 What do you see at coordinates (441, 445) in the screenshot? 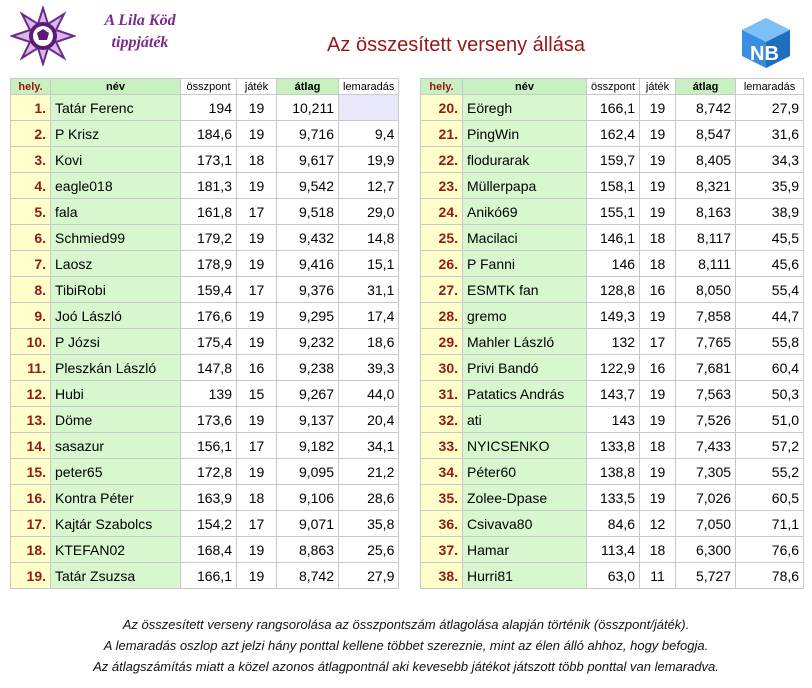
I see `cell-rank: 33.` at bounding box center [441, 445].